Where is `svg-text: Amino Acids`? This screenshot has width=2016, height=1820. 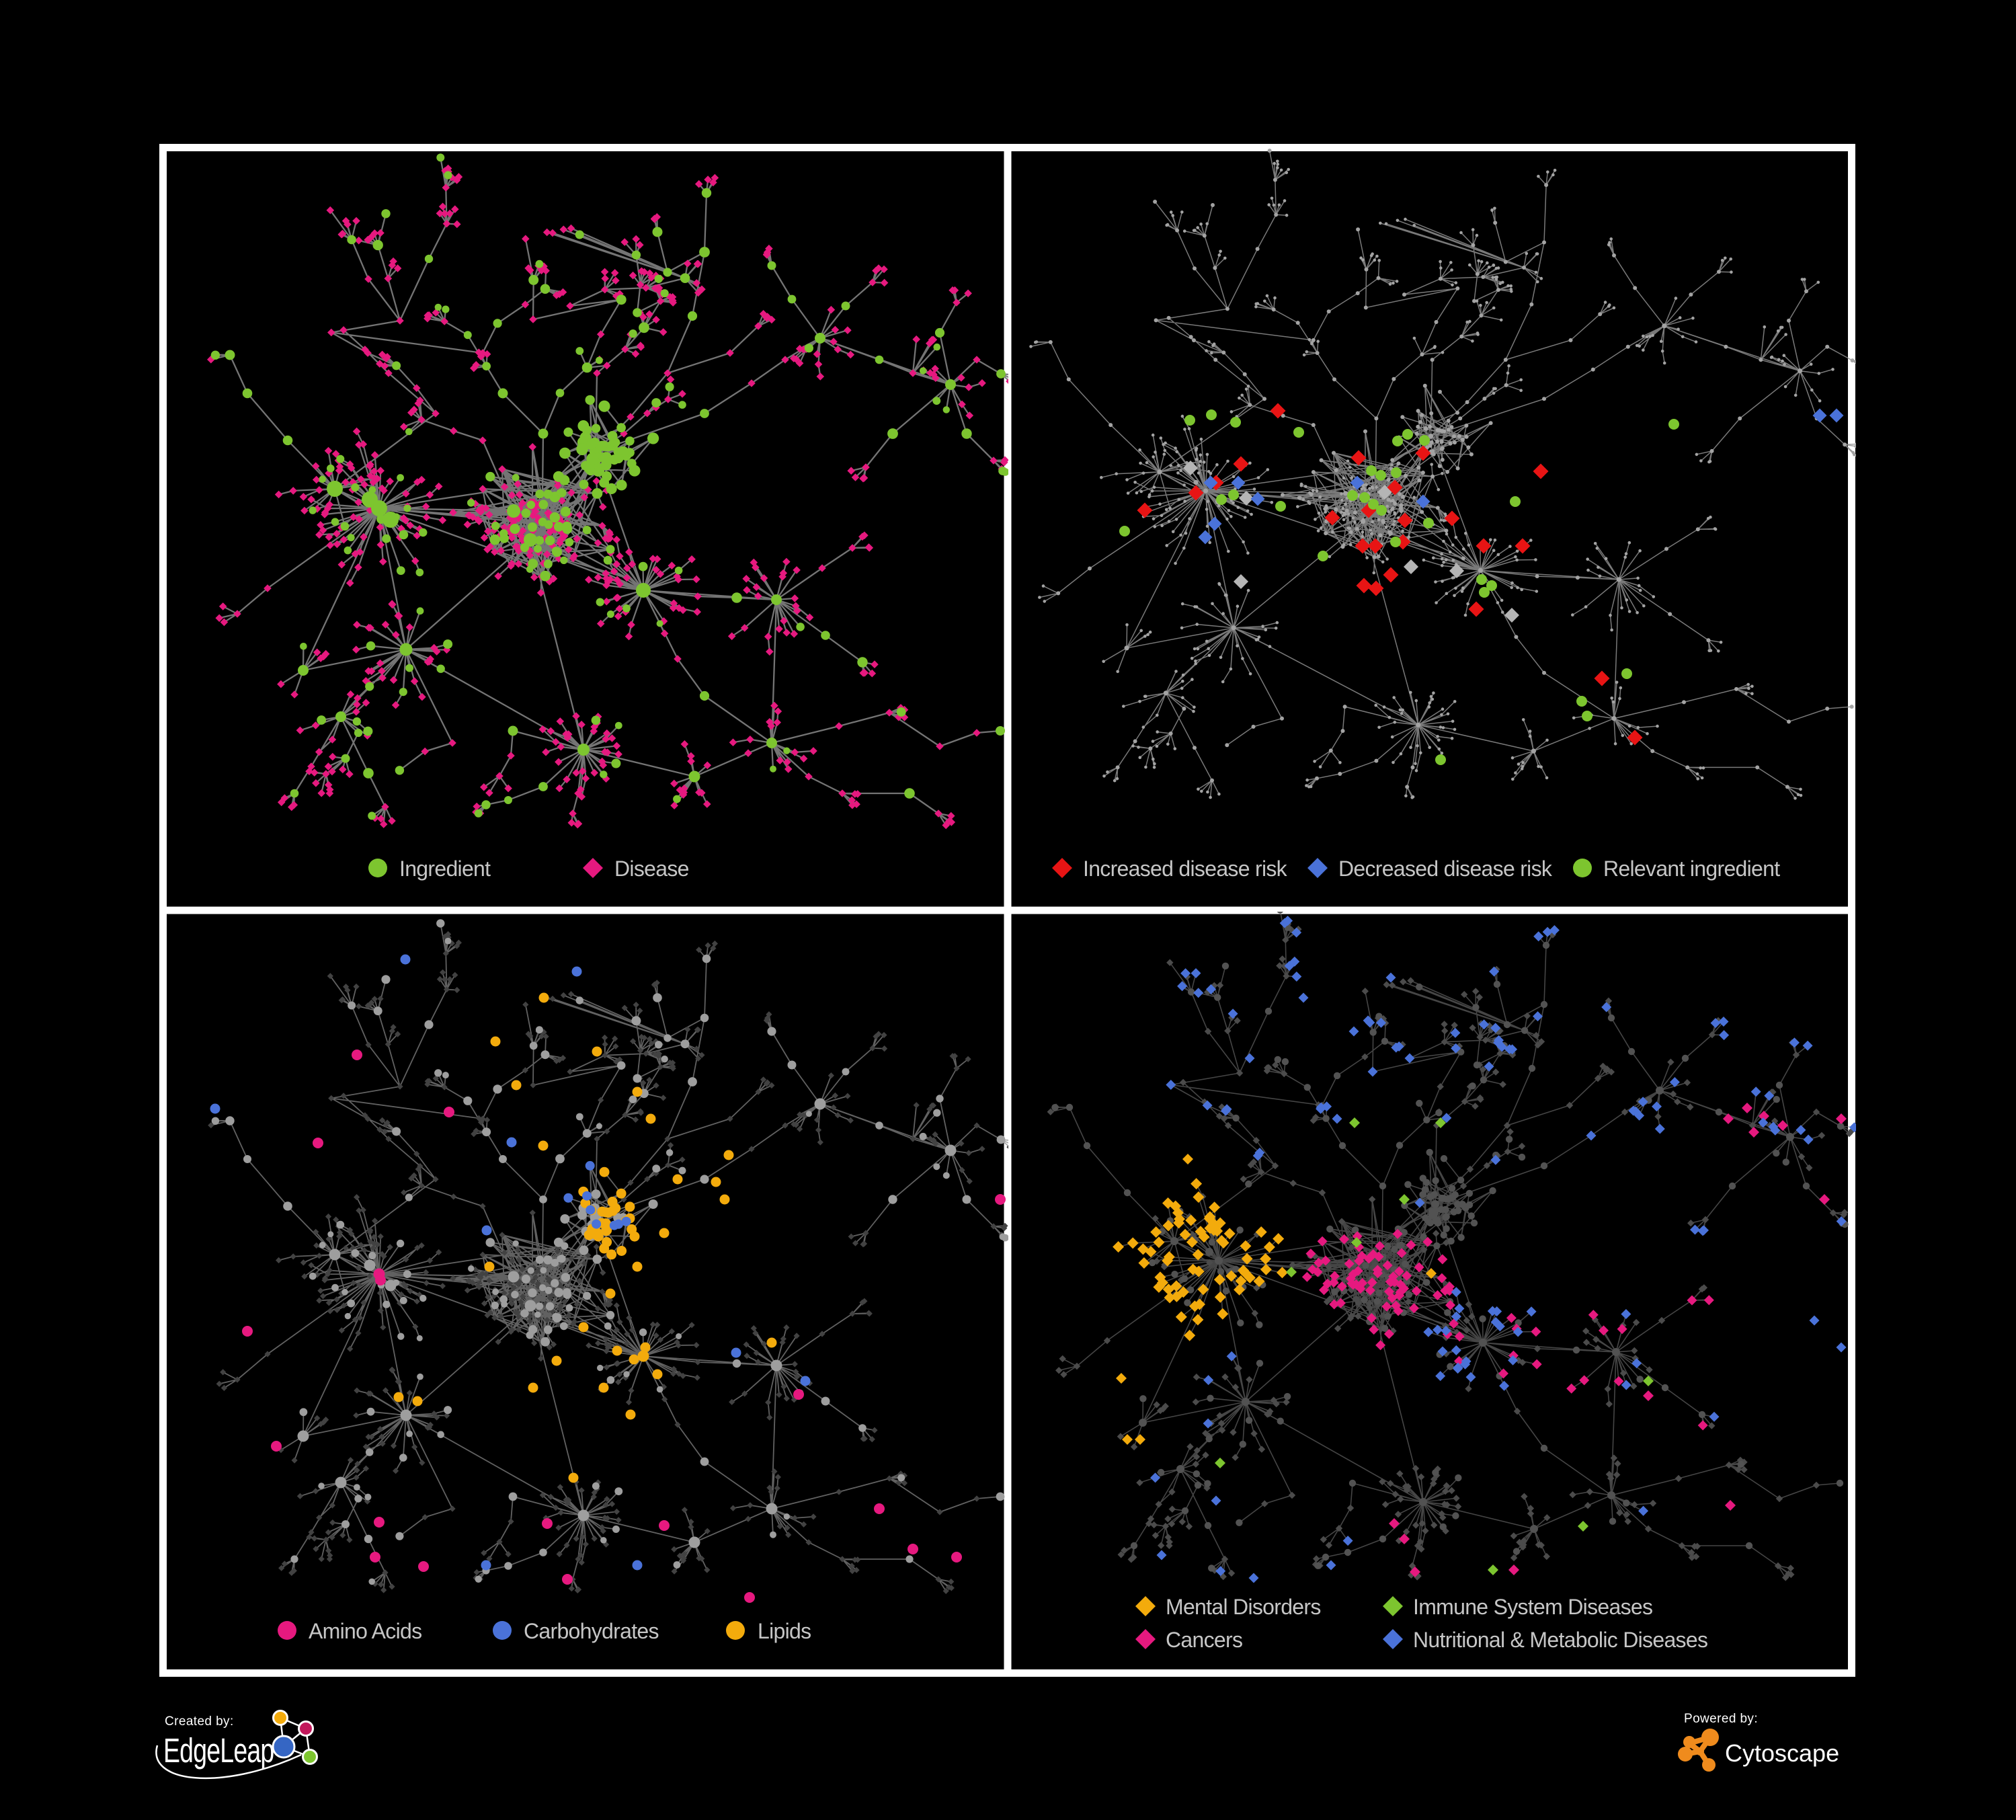 svg-text: Amino Acids is located at coordinates (365, 1631).